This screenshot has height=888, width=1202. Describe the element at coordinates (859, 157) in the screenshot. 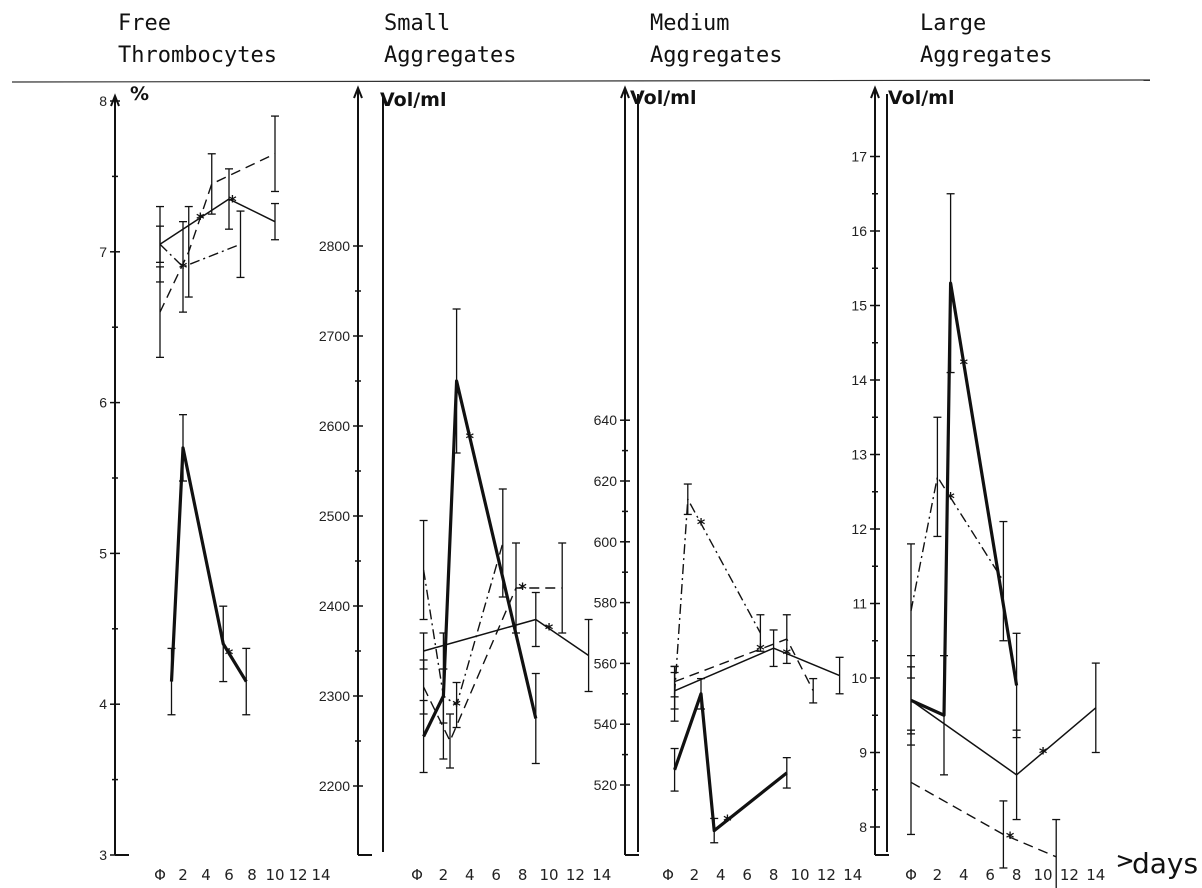

I see `y-tick-label-3-9: 17` at that location.